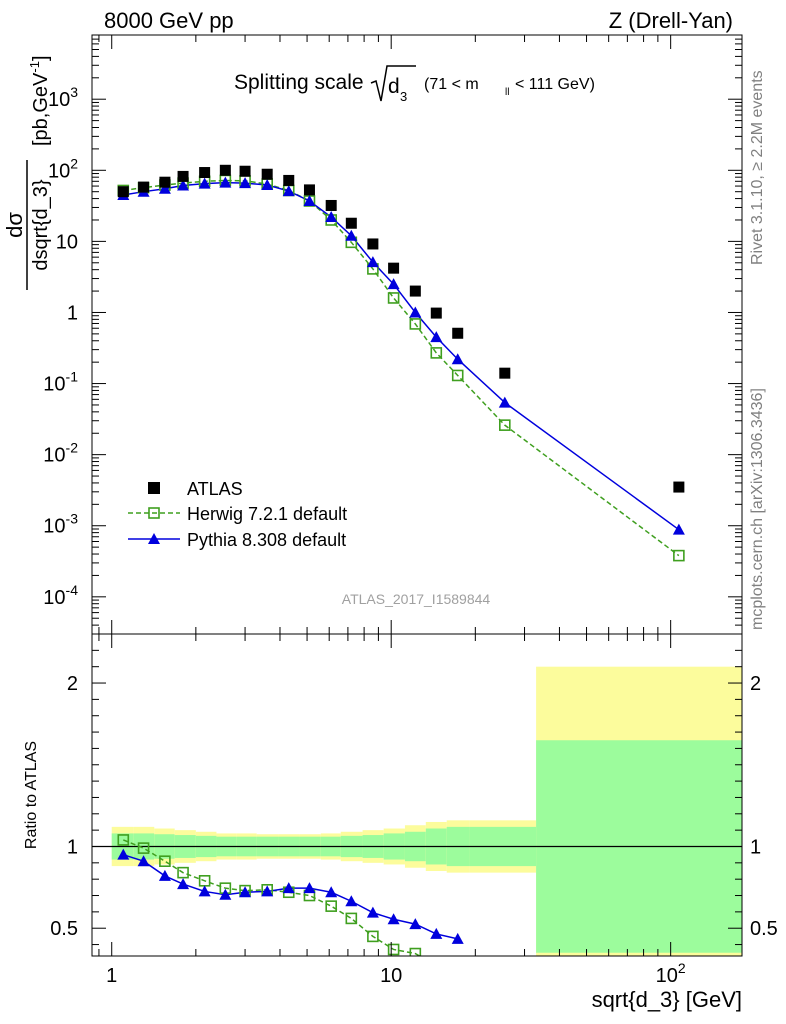 Image resolution: width=786 pixels, height=1024 pixels. I want to click on ratio-y-tick-label-right: 2, so click(755, 684).